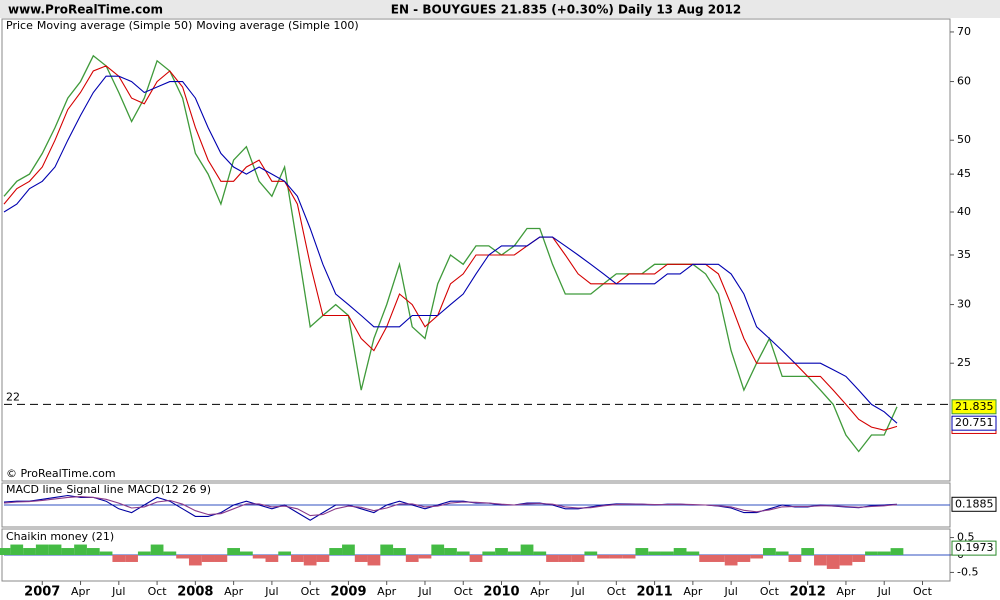 Image resolution: width=1000 pixels, height=600 pixels. What do you see at coordinates (964, 173) in the screenshot?
I see `y-tick-label: 45` at bounding box center [964, 173].